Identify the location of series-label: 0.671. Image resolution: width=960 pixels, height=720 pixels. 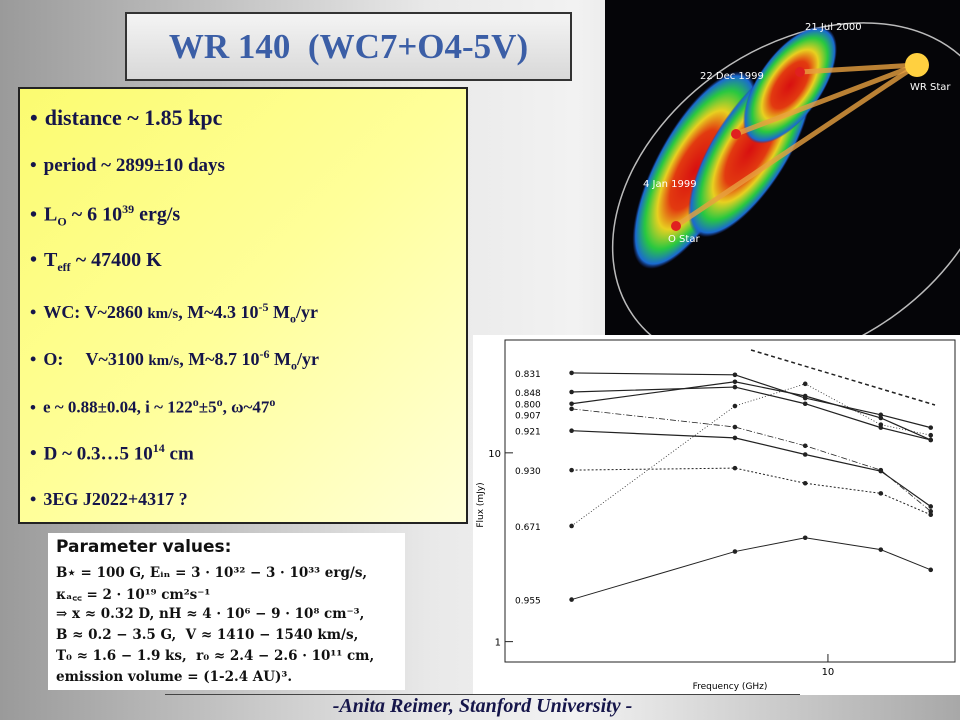
(528, 528).